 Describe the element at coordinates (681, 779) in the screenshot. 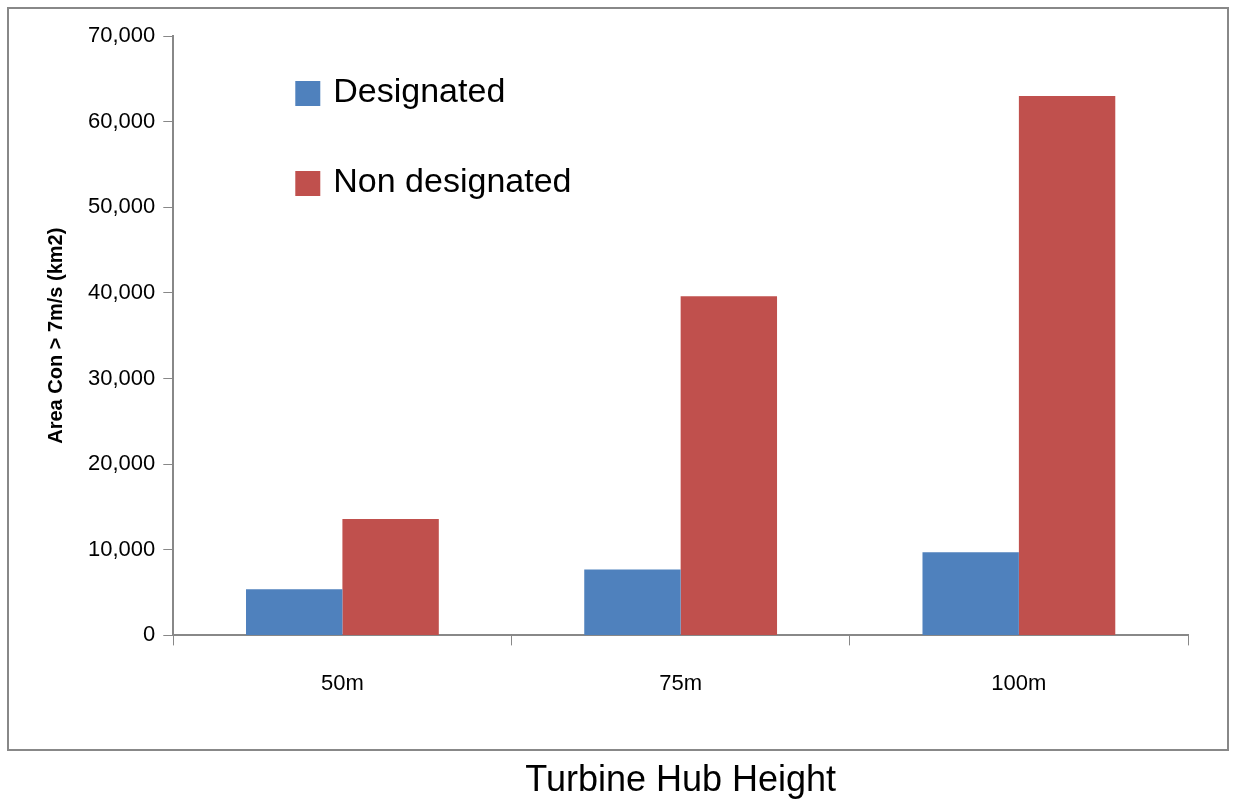

I see `x-axis-title: Turbine Hub Height` at that location.